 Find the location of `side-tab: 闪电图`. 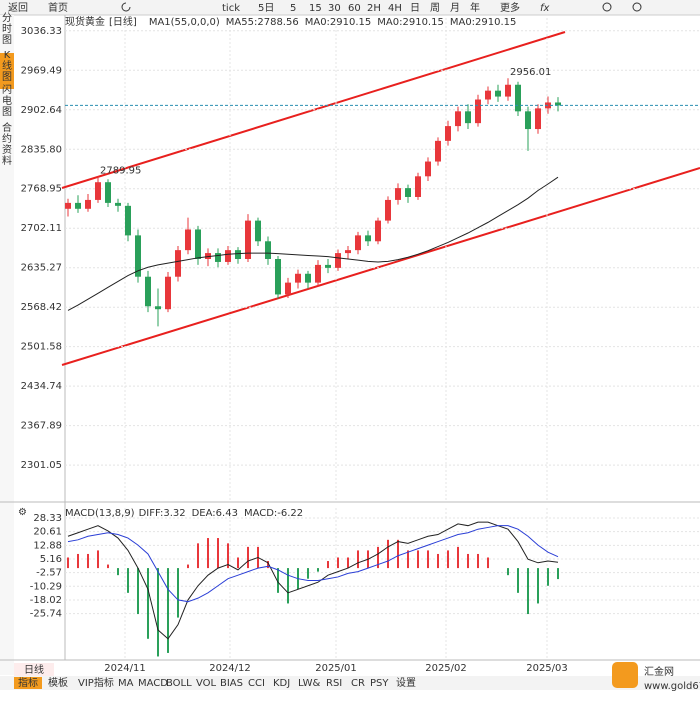

side-tab: 闪电图 is located at coordinates (7, 100).